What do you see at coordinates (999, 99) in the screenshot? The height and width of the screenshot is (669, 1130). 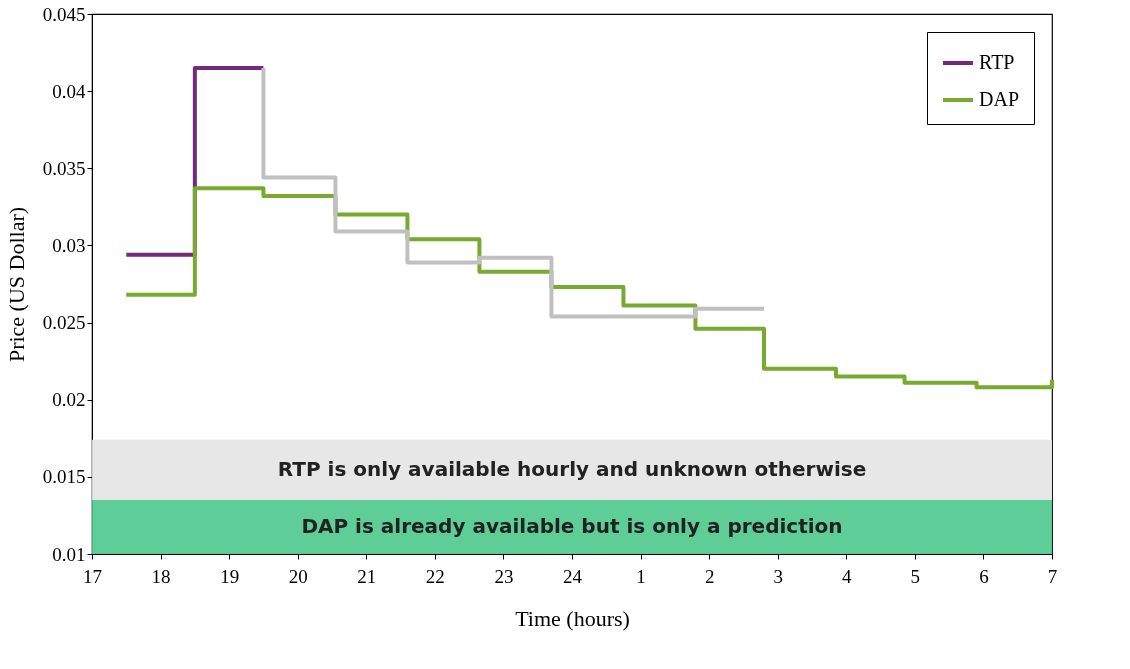 I see `legend-label: DAP` at bounding box center [999, 99].